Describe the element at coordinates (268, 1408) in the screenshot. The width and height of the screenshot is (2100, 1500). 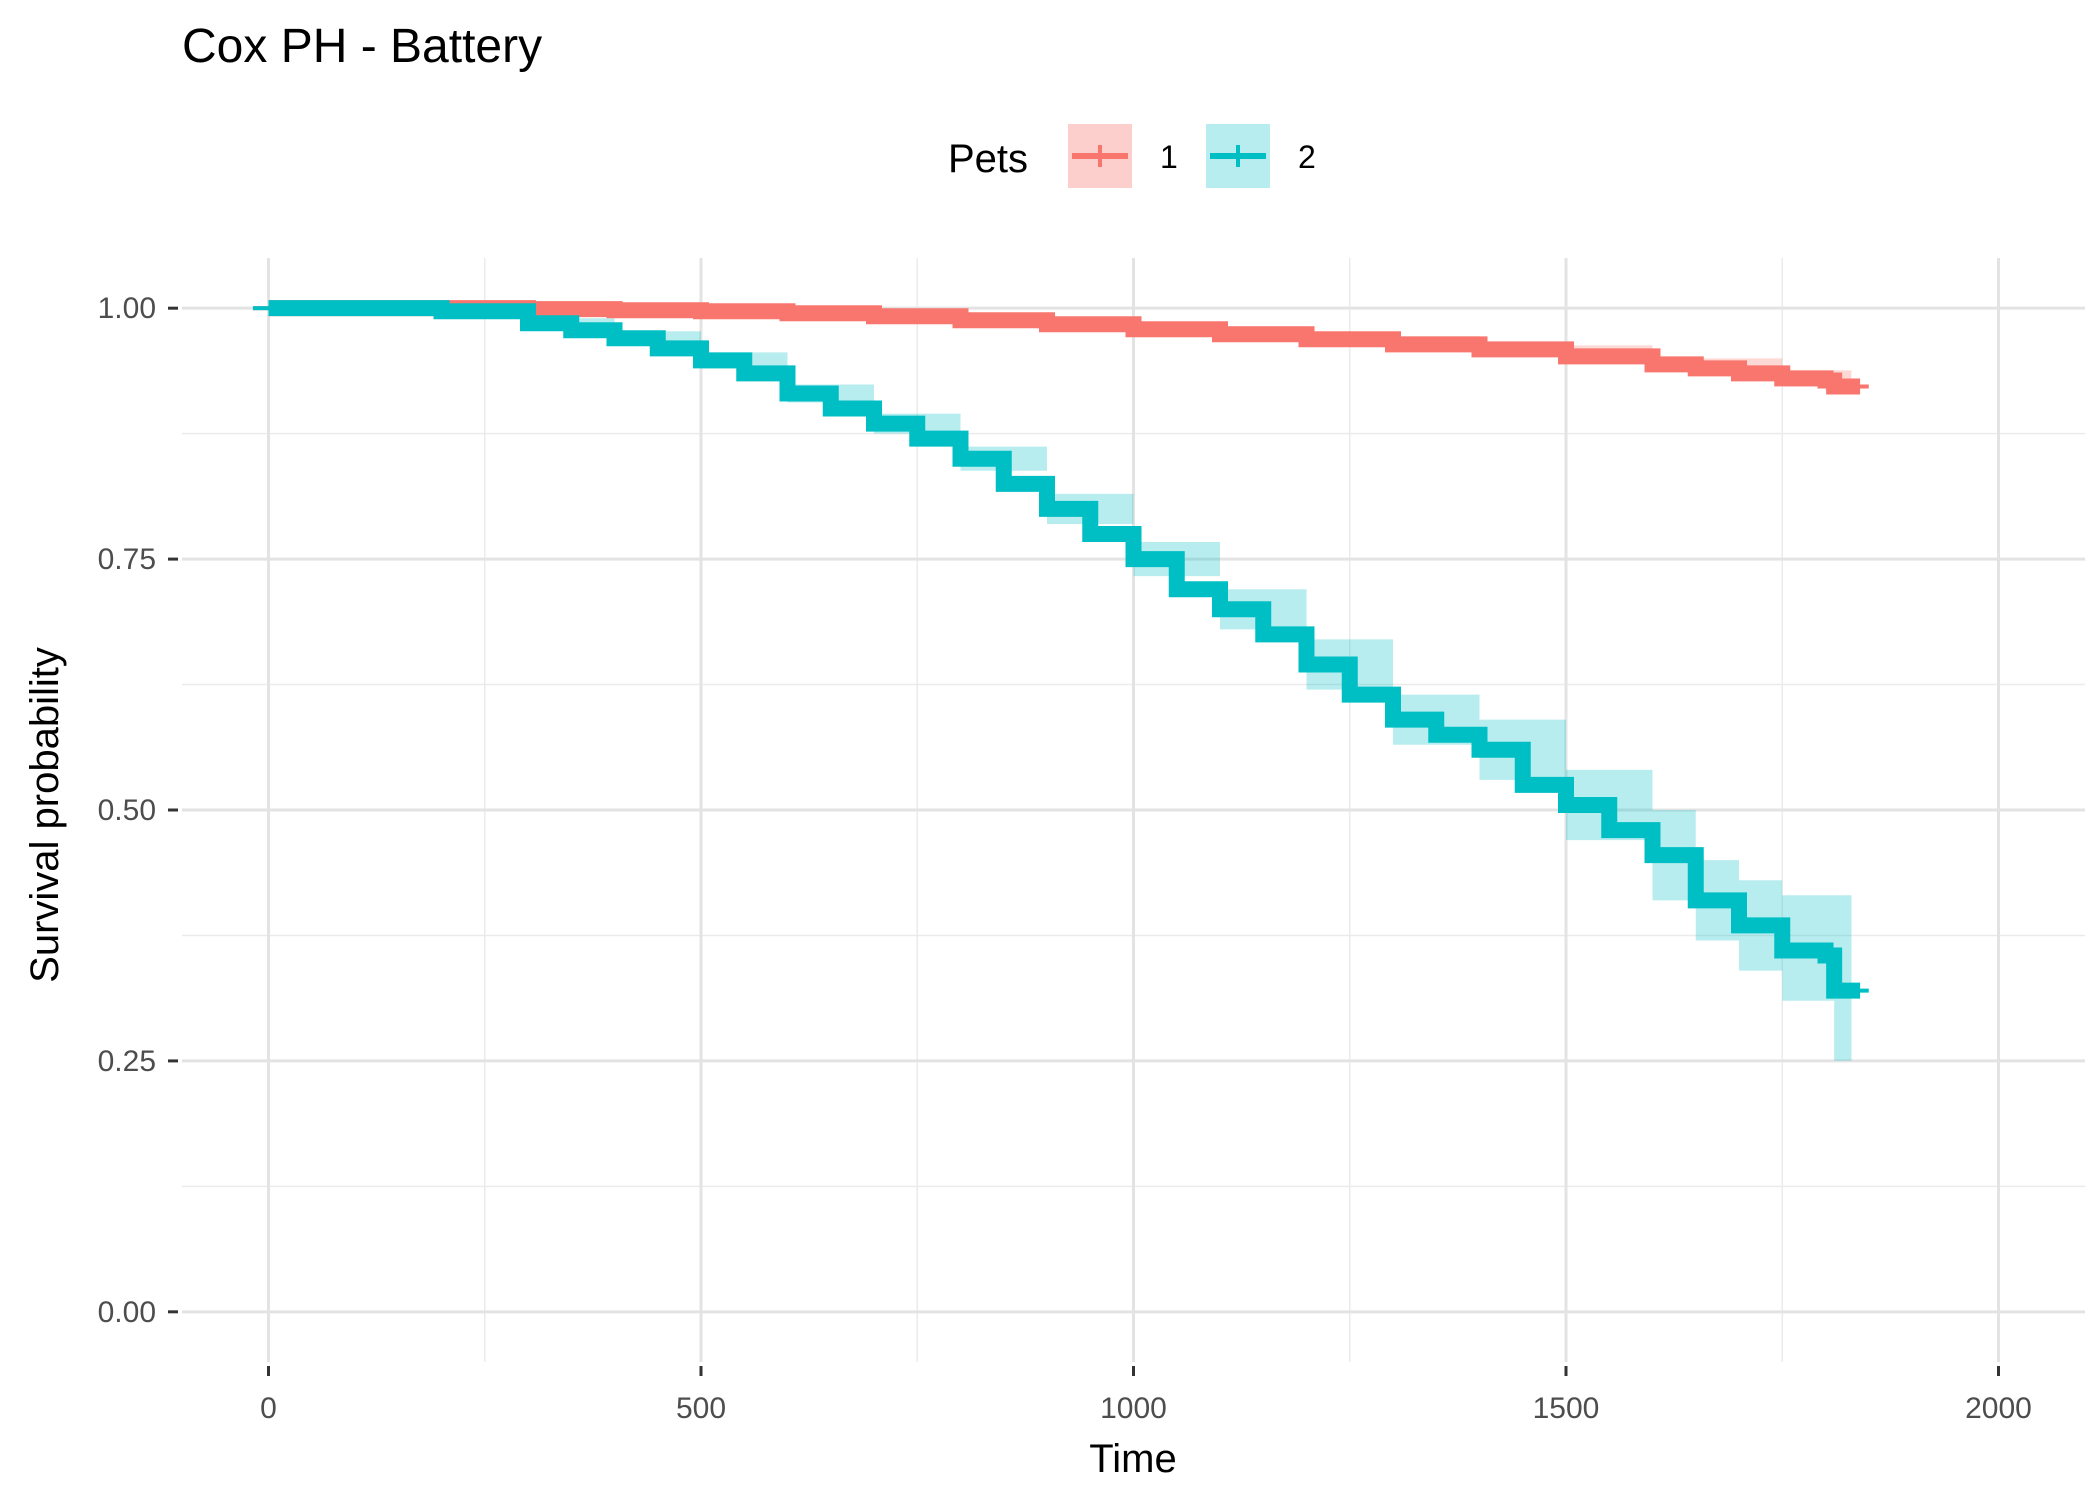
I see `x-tick-label: 0` at that location.